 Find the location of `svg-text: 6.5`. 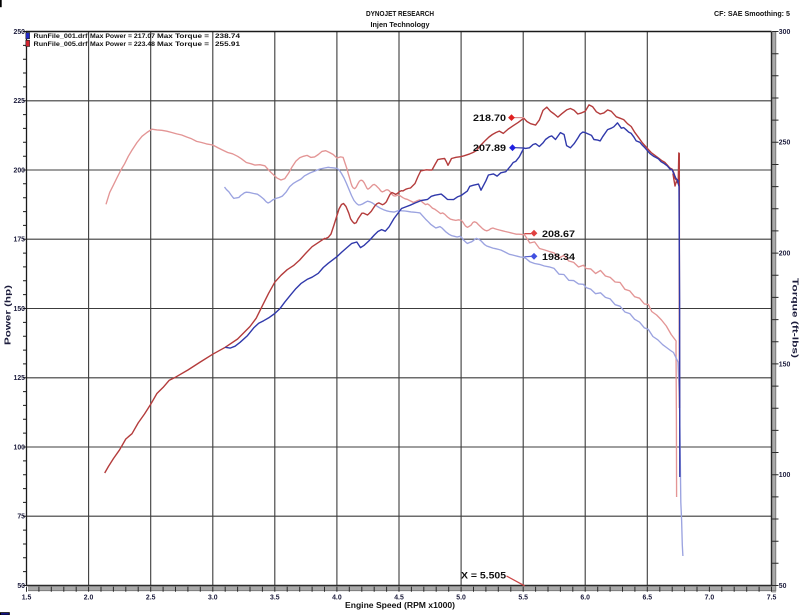

svg-text: 6.5 is located at coordinates (648, 598).